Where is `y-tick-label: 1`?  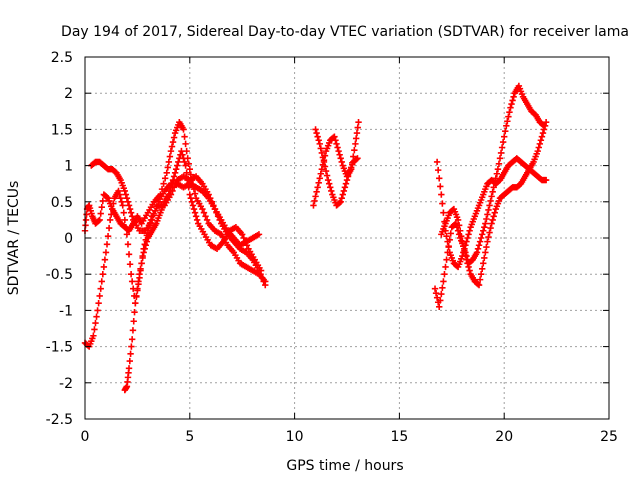
y-tick-label: 1 is located at coordinates (68, 167).